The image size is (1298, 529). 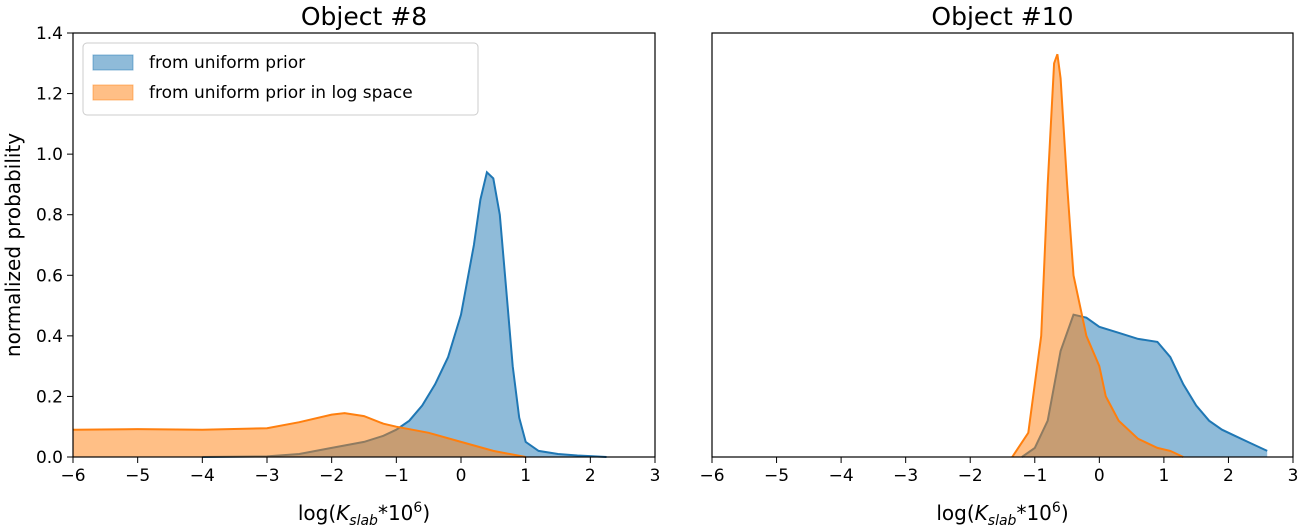 I want to click on chart-title: Object #8, so click(x=364, y=16).